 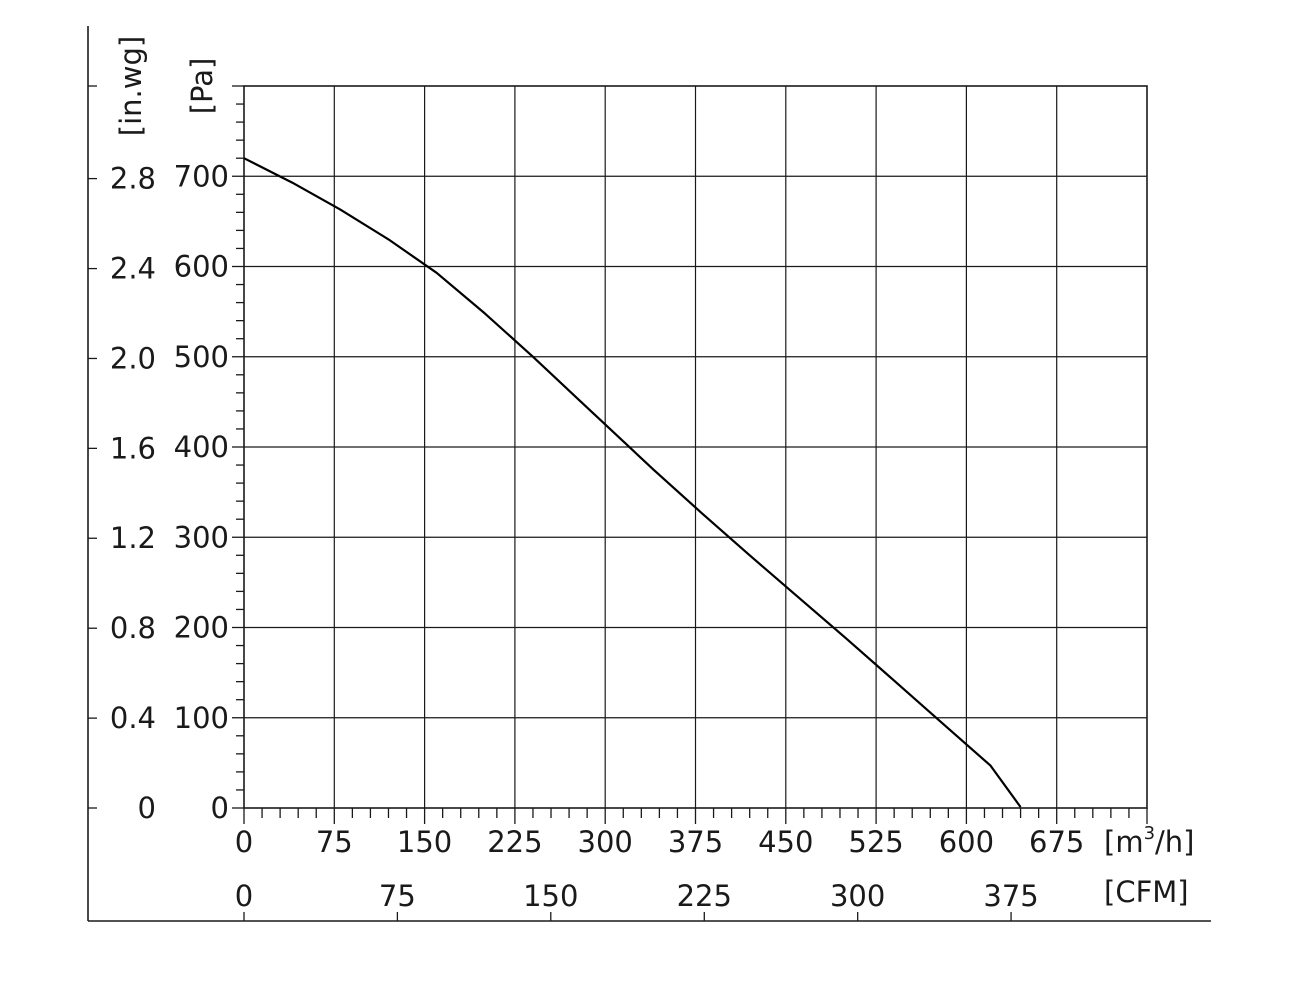 I want to click on y-secondary-tick-label: 0.4, so click(x=133, y=718).